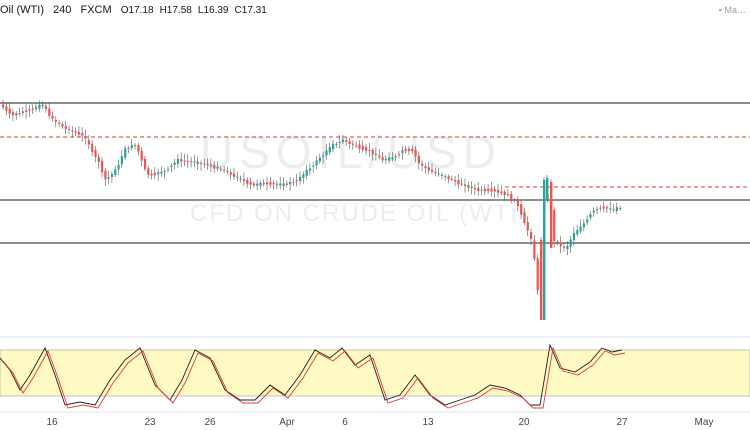 The height and width of the screenshot is (430, 750). What do you see at coordinates (345, 422) in the screenshot?
I see `x-axis-label: 6` at bounding box center [345, 422].